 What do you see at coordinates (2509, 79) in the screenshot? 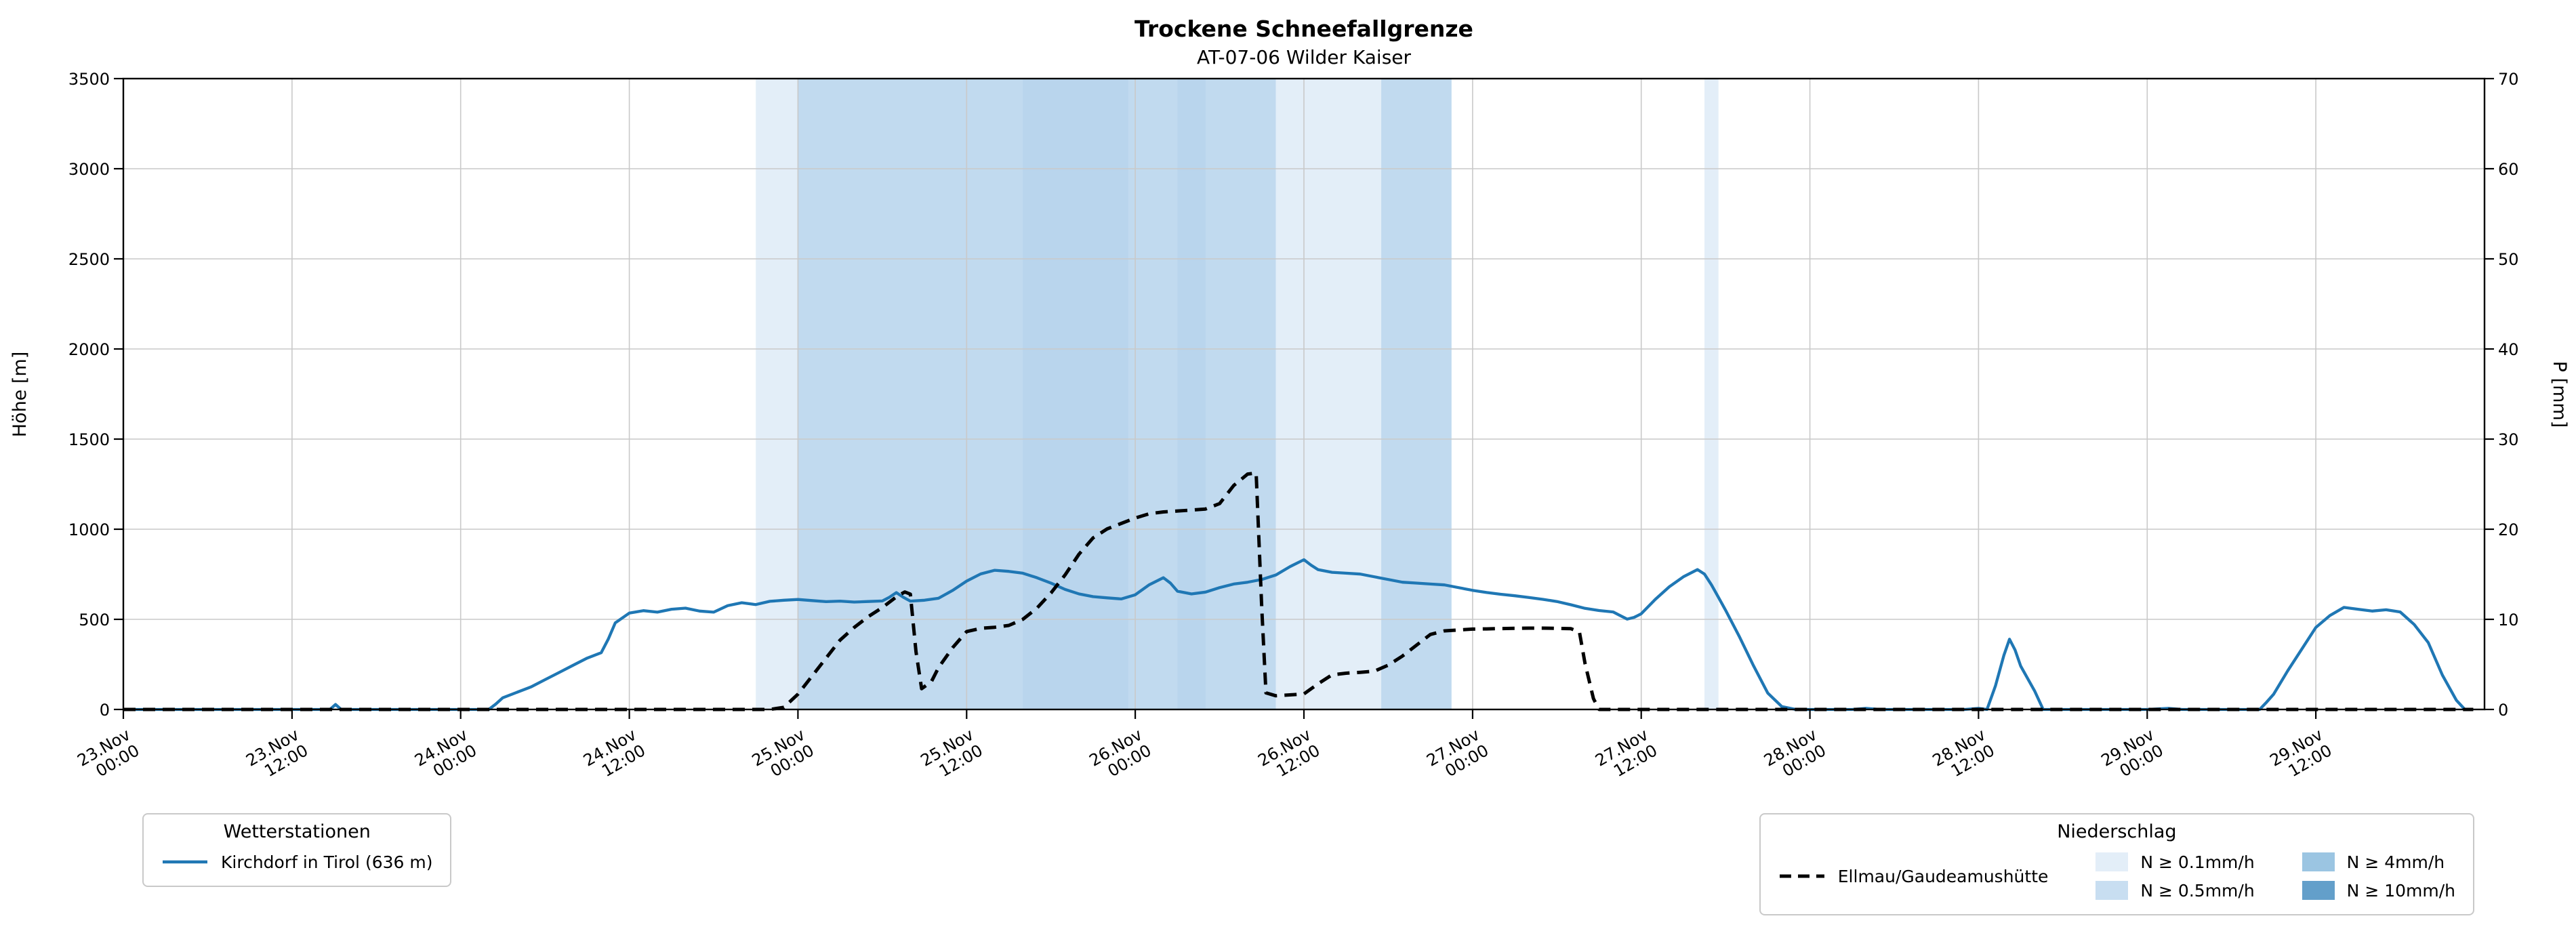
I see `y-tick-label-right: 70` at bounding box center [2509, 79].